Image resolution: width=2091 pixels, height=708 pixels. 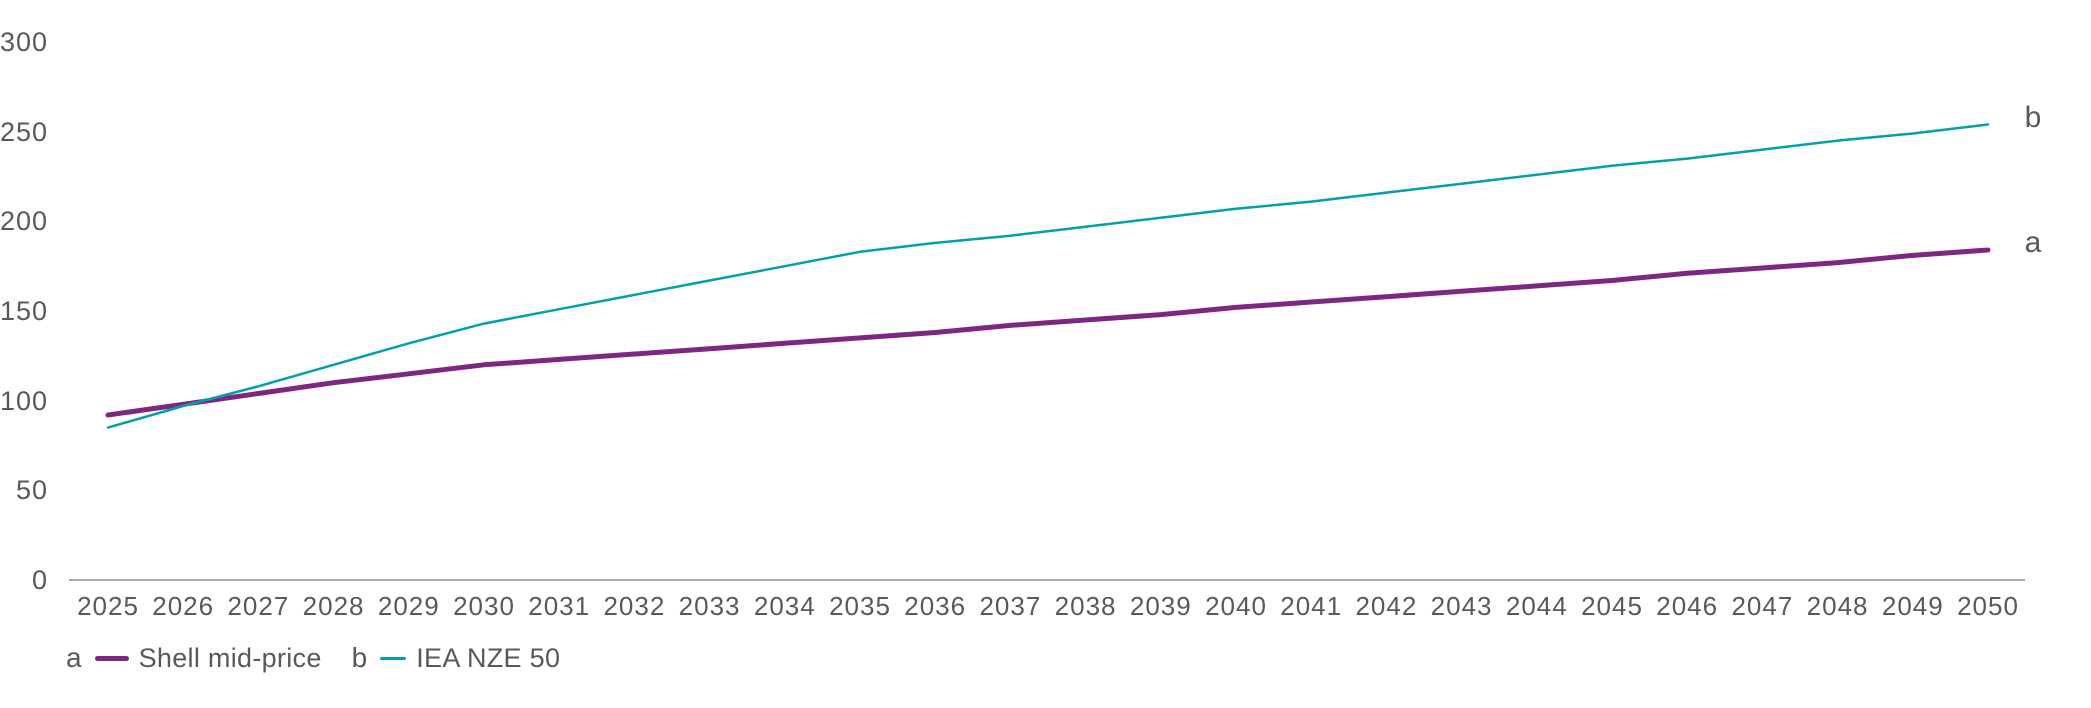 What do you see at coordinates (24, 131) in the screenshot?
I see `y-tick-label: 250` at bounding box center [24, 131].